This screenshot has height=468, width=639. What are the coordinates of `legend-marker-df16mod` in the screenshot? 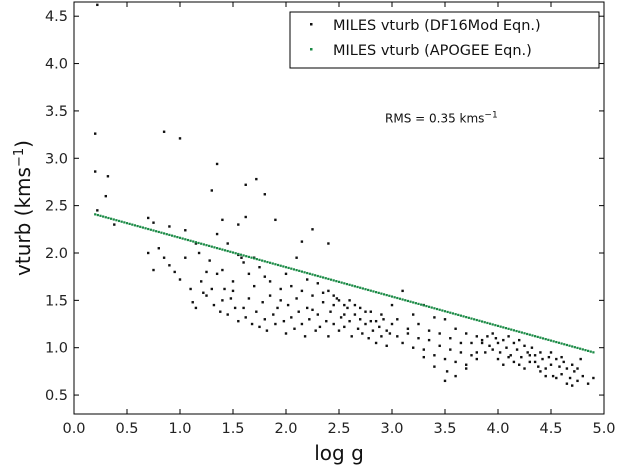 It's located at (311, 24).